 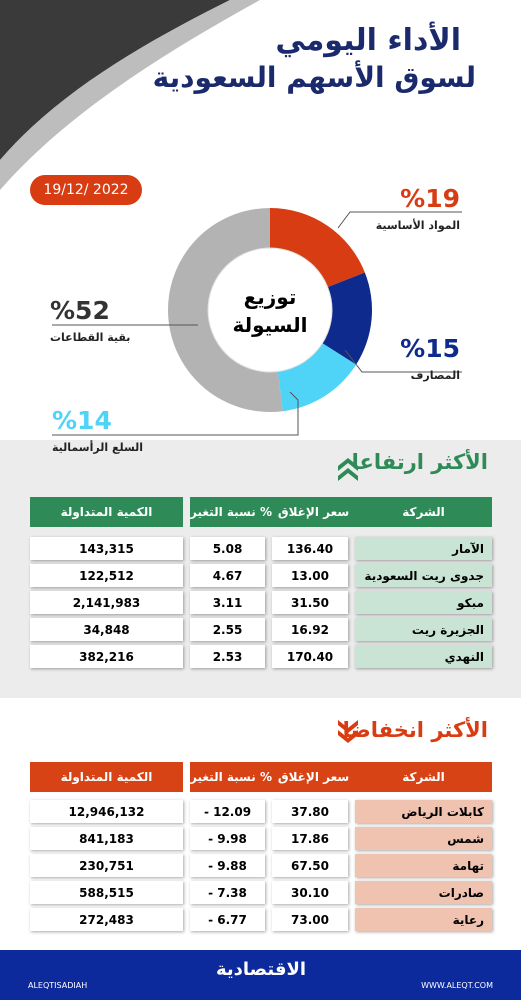 What do you see at coordinates (310, 548) in the screenshot?
I see `table-cell: 136.40` at bounding box center [310, 548].